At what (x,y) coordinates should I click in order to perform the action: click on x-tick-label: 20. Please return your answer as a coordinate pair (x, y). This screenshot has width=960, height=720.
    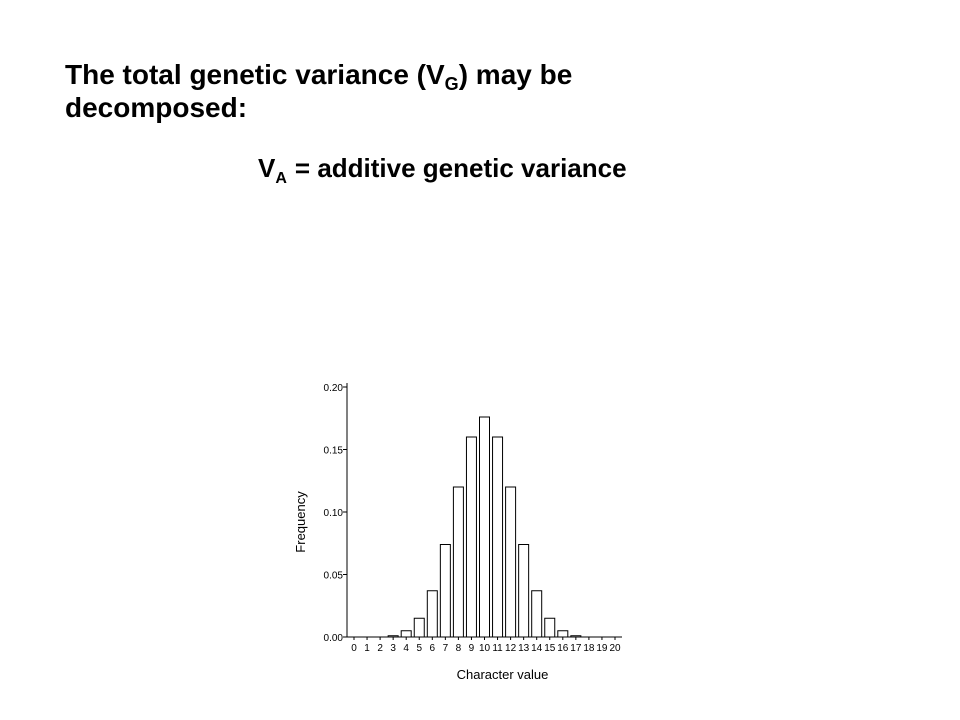
    Looking at the image, I should click on (615, 648).